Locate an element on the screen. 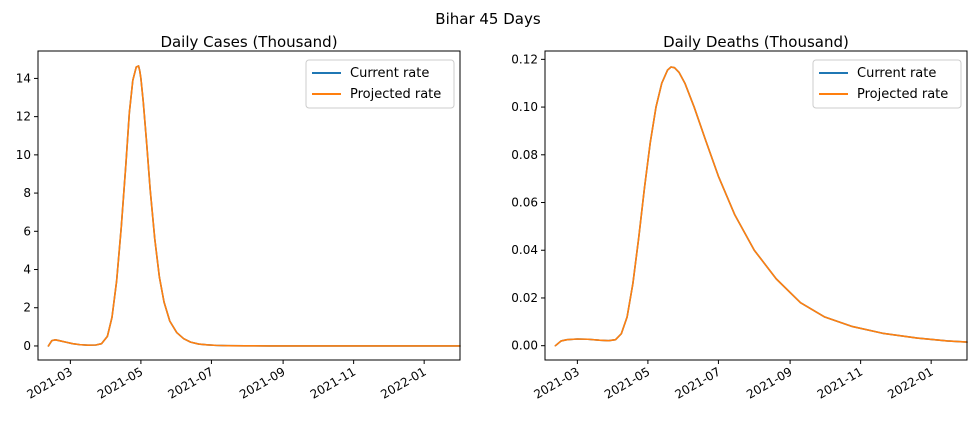  y-tick-label: 4 is located at coordinates (27, 270).